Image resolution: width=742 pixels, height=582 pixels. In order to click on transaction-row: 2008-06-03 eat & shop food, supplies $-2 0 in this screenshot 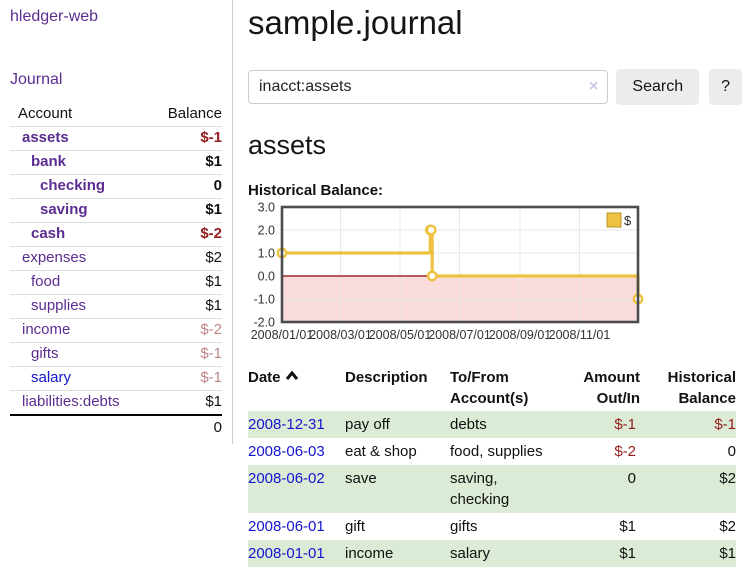, I will do `click(492, 451)`.